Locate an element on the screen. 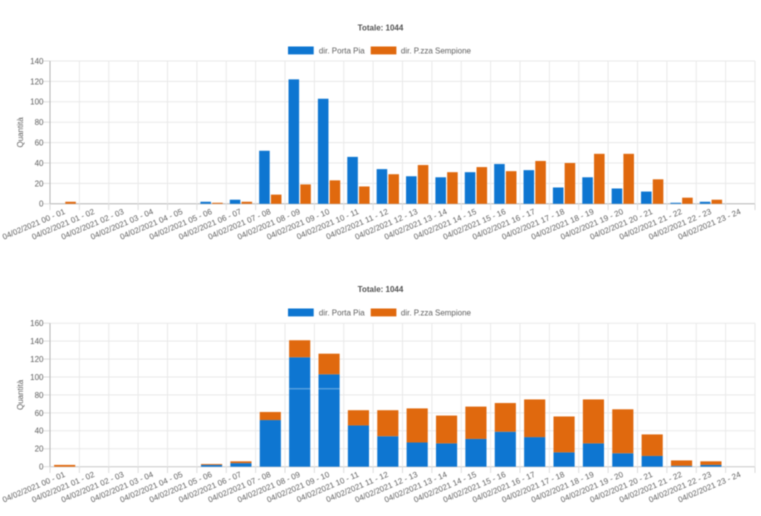 The width and height of the screenshot is (761, 516). svg-text: 160 is located at coordinates (37, 323).